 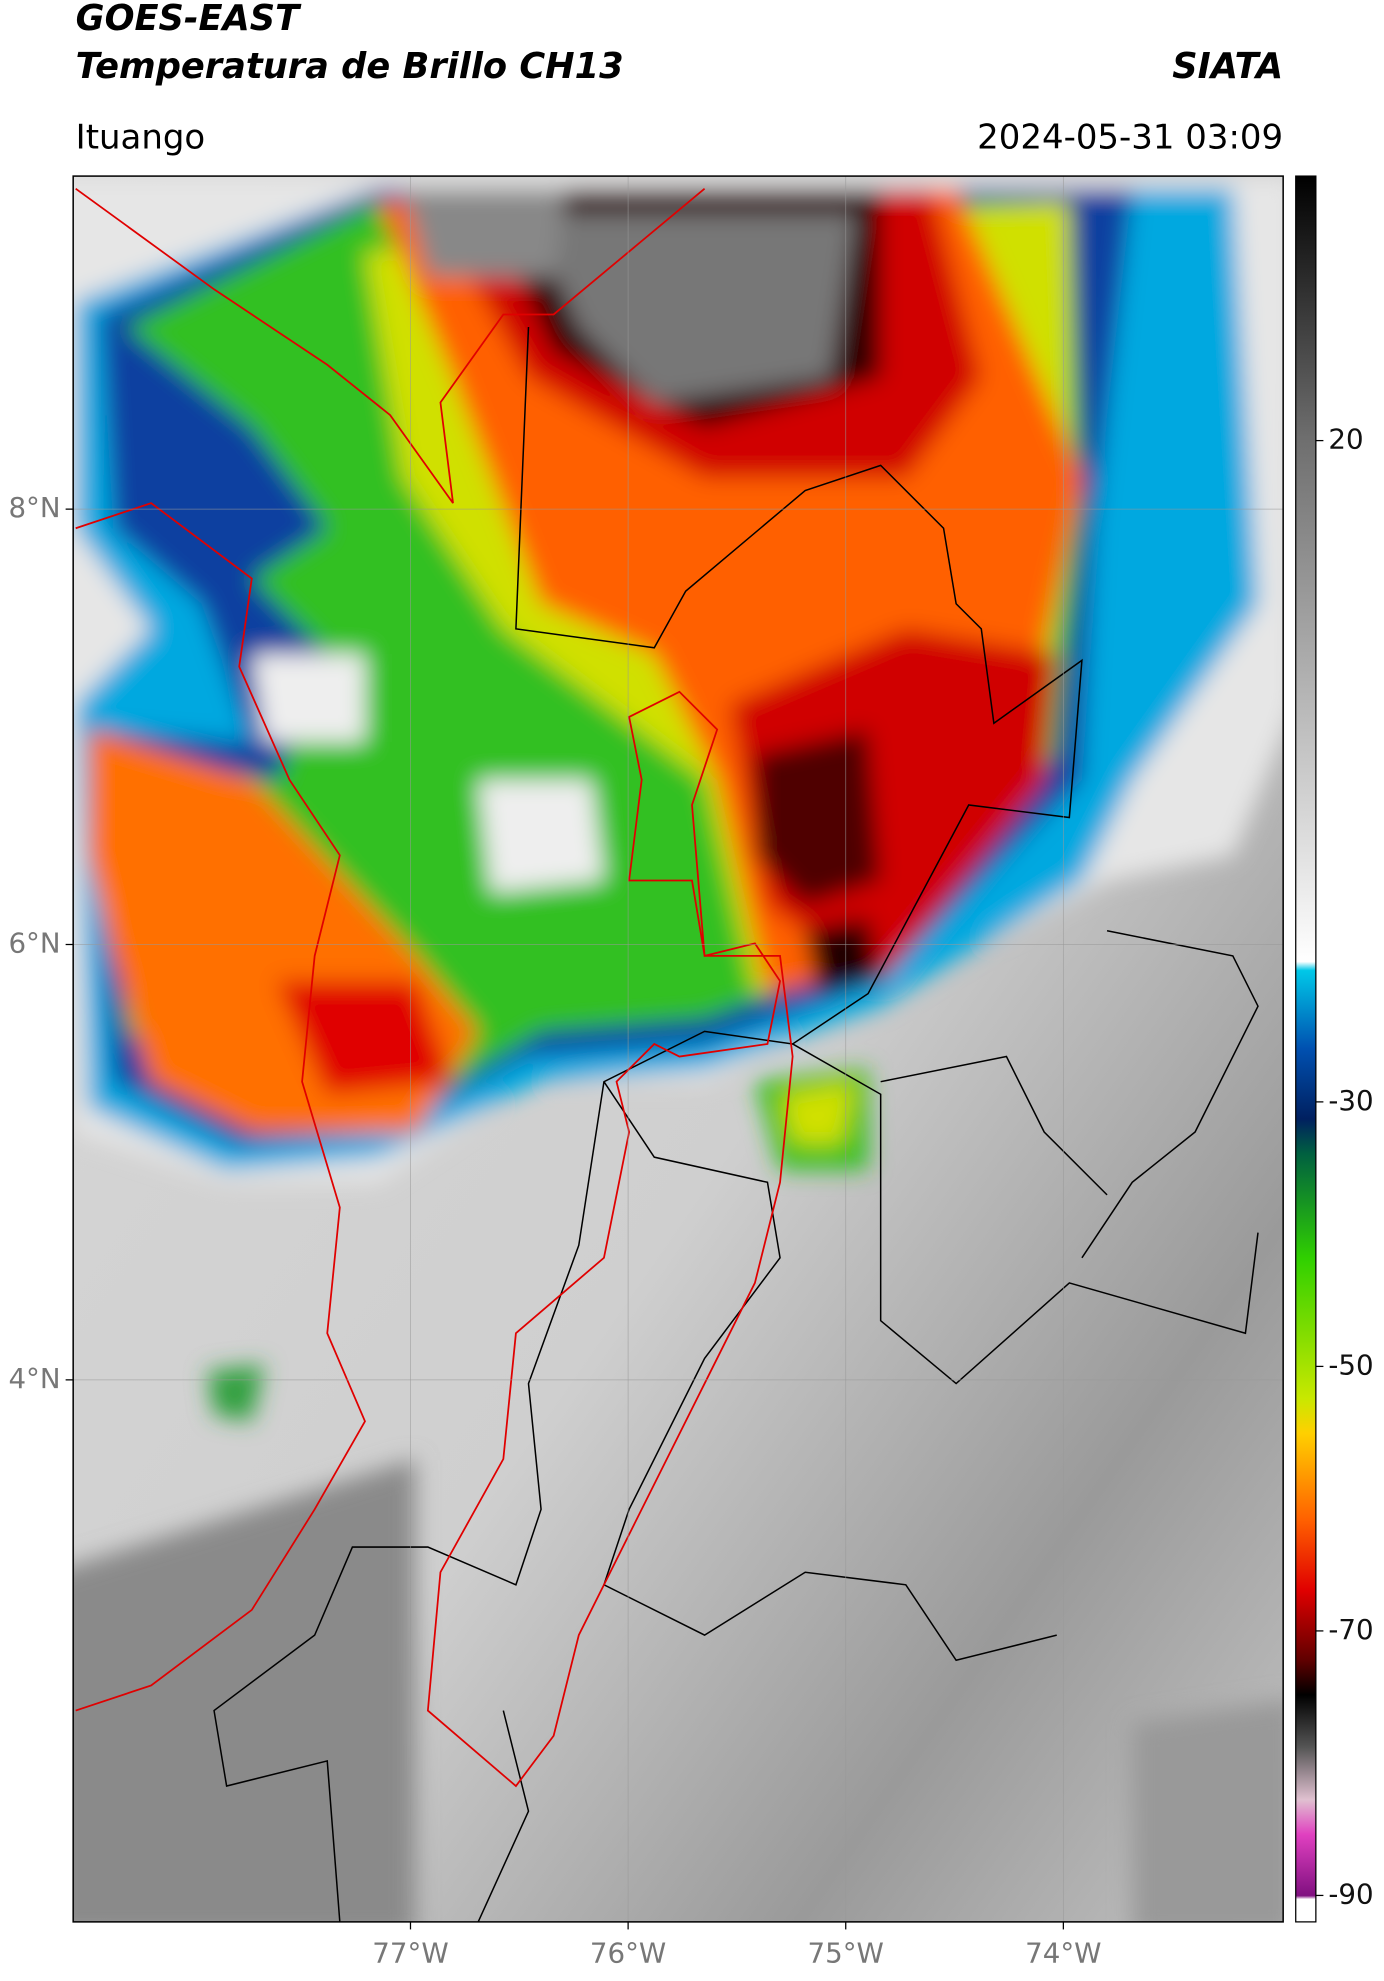 I want to click on colorbar-tick-label: -70, so click(x=1350, y=1629).